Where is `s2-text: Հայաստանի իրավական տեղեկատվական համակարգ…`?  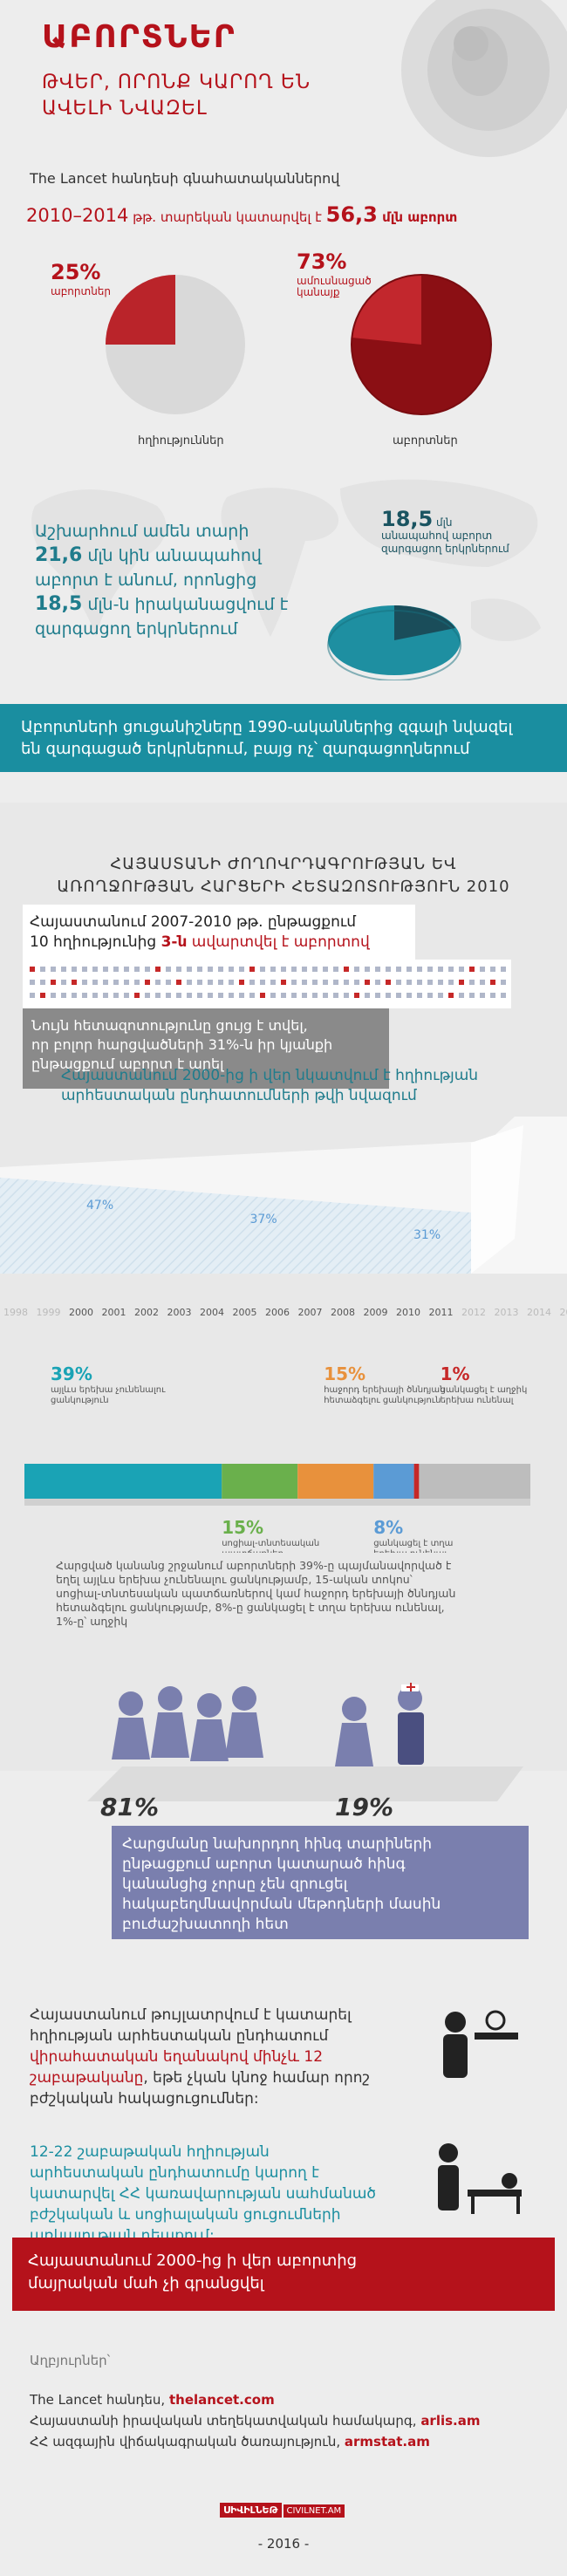
s2-text: Հայաստանի իրավական տեղեկատվական համակարգ… is located at coordinates (225, 2421).